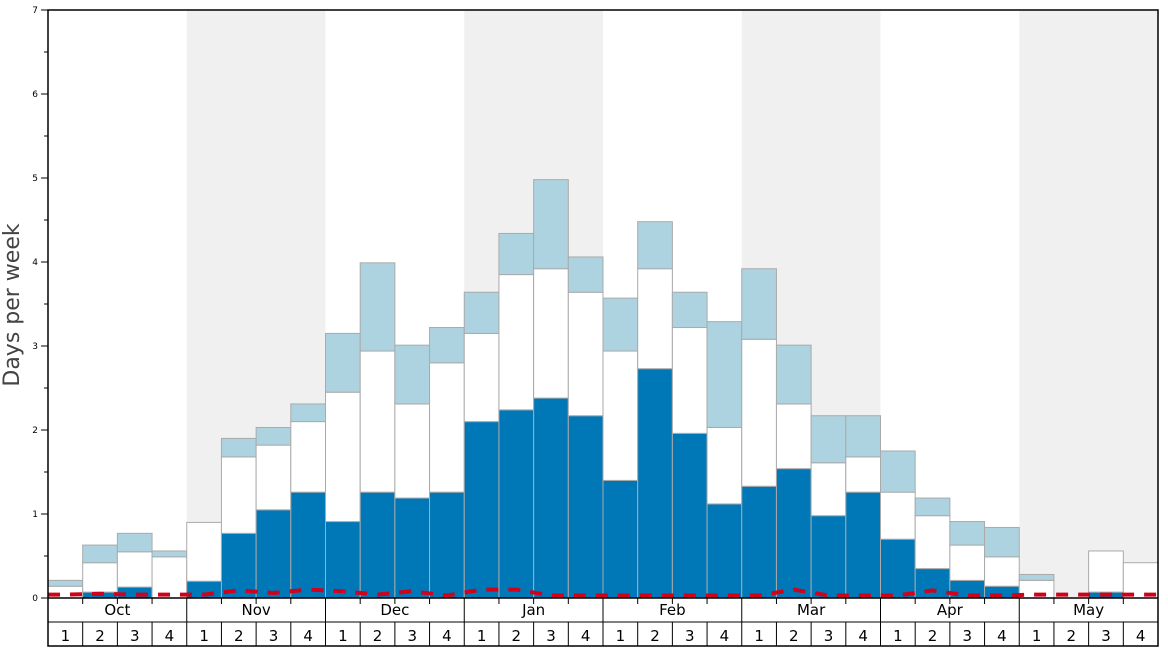  Describe the element at coordinates (35, 347) in the screenshot. I see `y-tick-label: 3` at that location.